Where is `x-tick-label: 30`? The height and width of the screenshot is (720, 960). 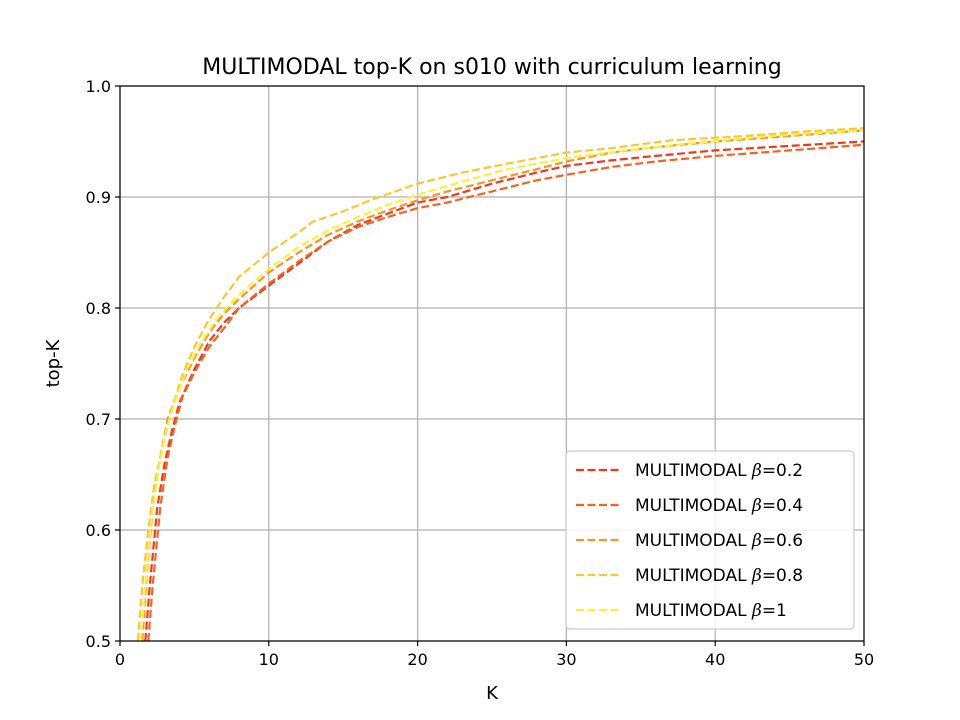 x-tick-label: 30 is located at coordinates (566, 659).